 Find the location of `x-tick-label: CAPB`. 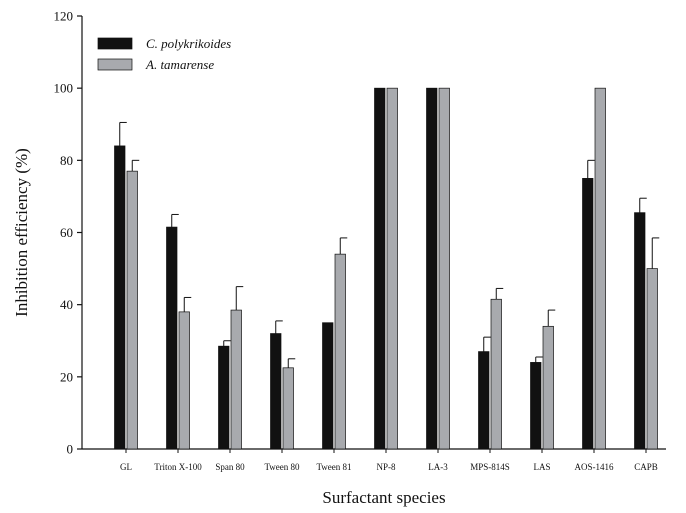

x-tick-label: CAPB is located at coordinates (646, 467).